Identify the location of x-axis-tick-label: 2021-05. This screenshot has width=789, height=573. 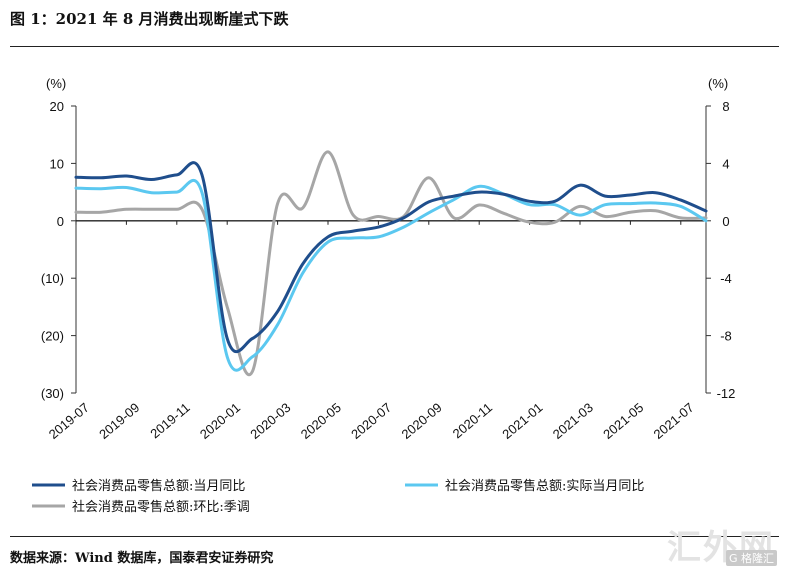
(623, 421).